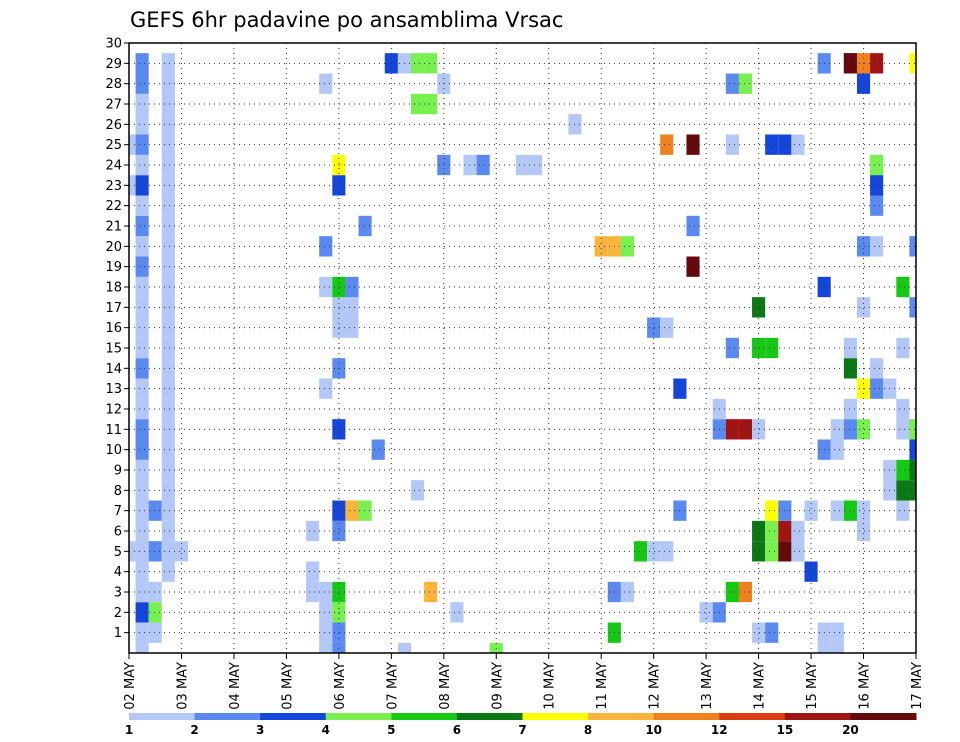  I want to click on x-tick-label: 17 MAY, so click(917, 686).